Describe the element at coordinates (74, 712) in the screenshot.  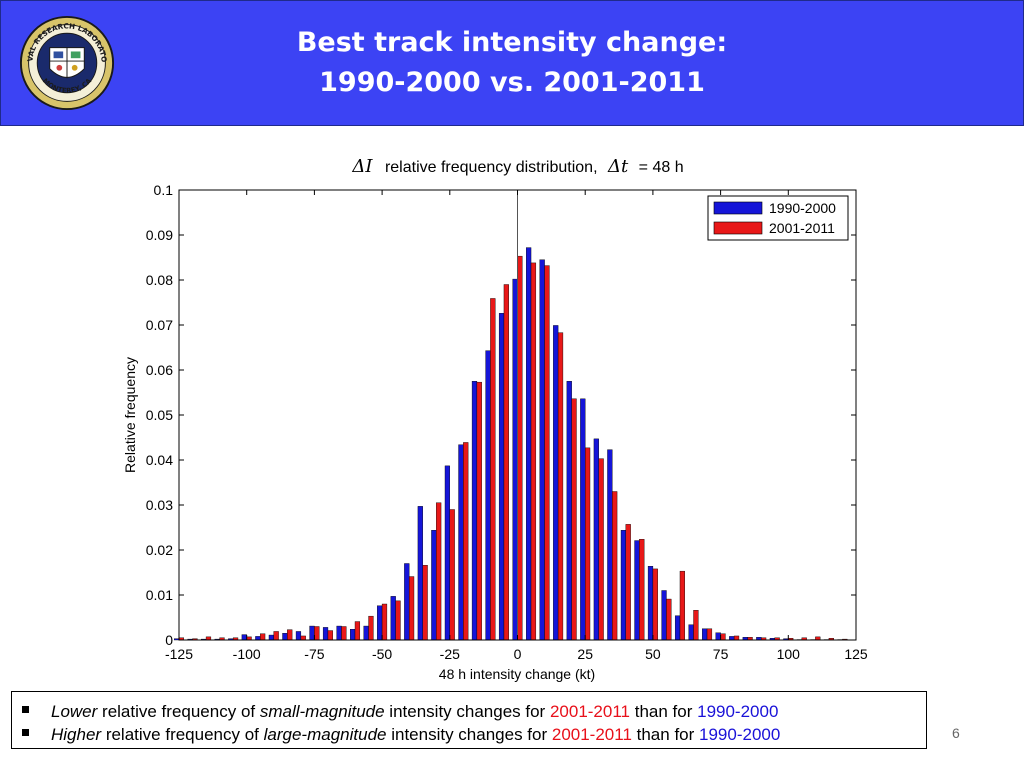
I see `note-text: Lower` at that location.